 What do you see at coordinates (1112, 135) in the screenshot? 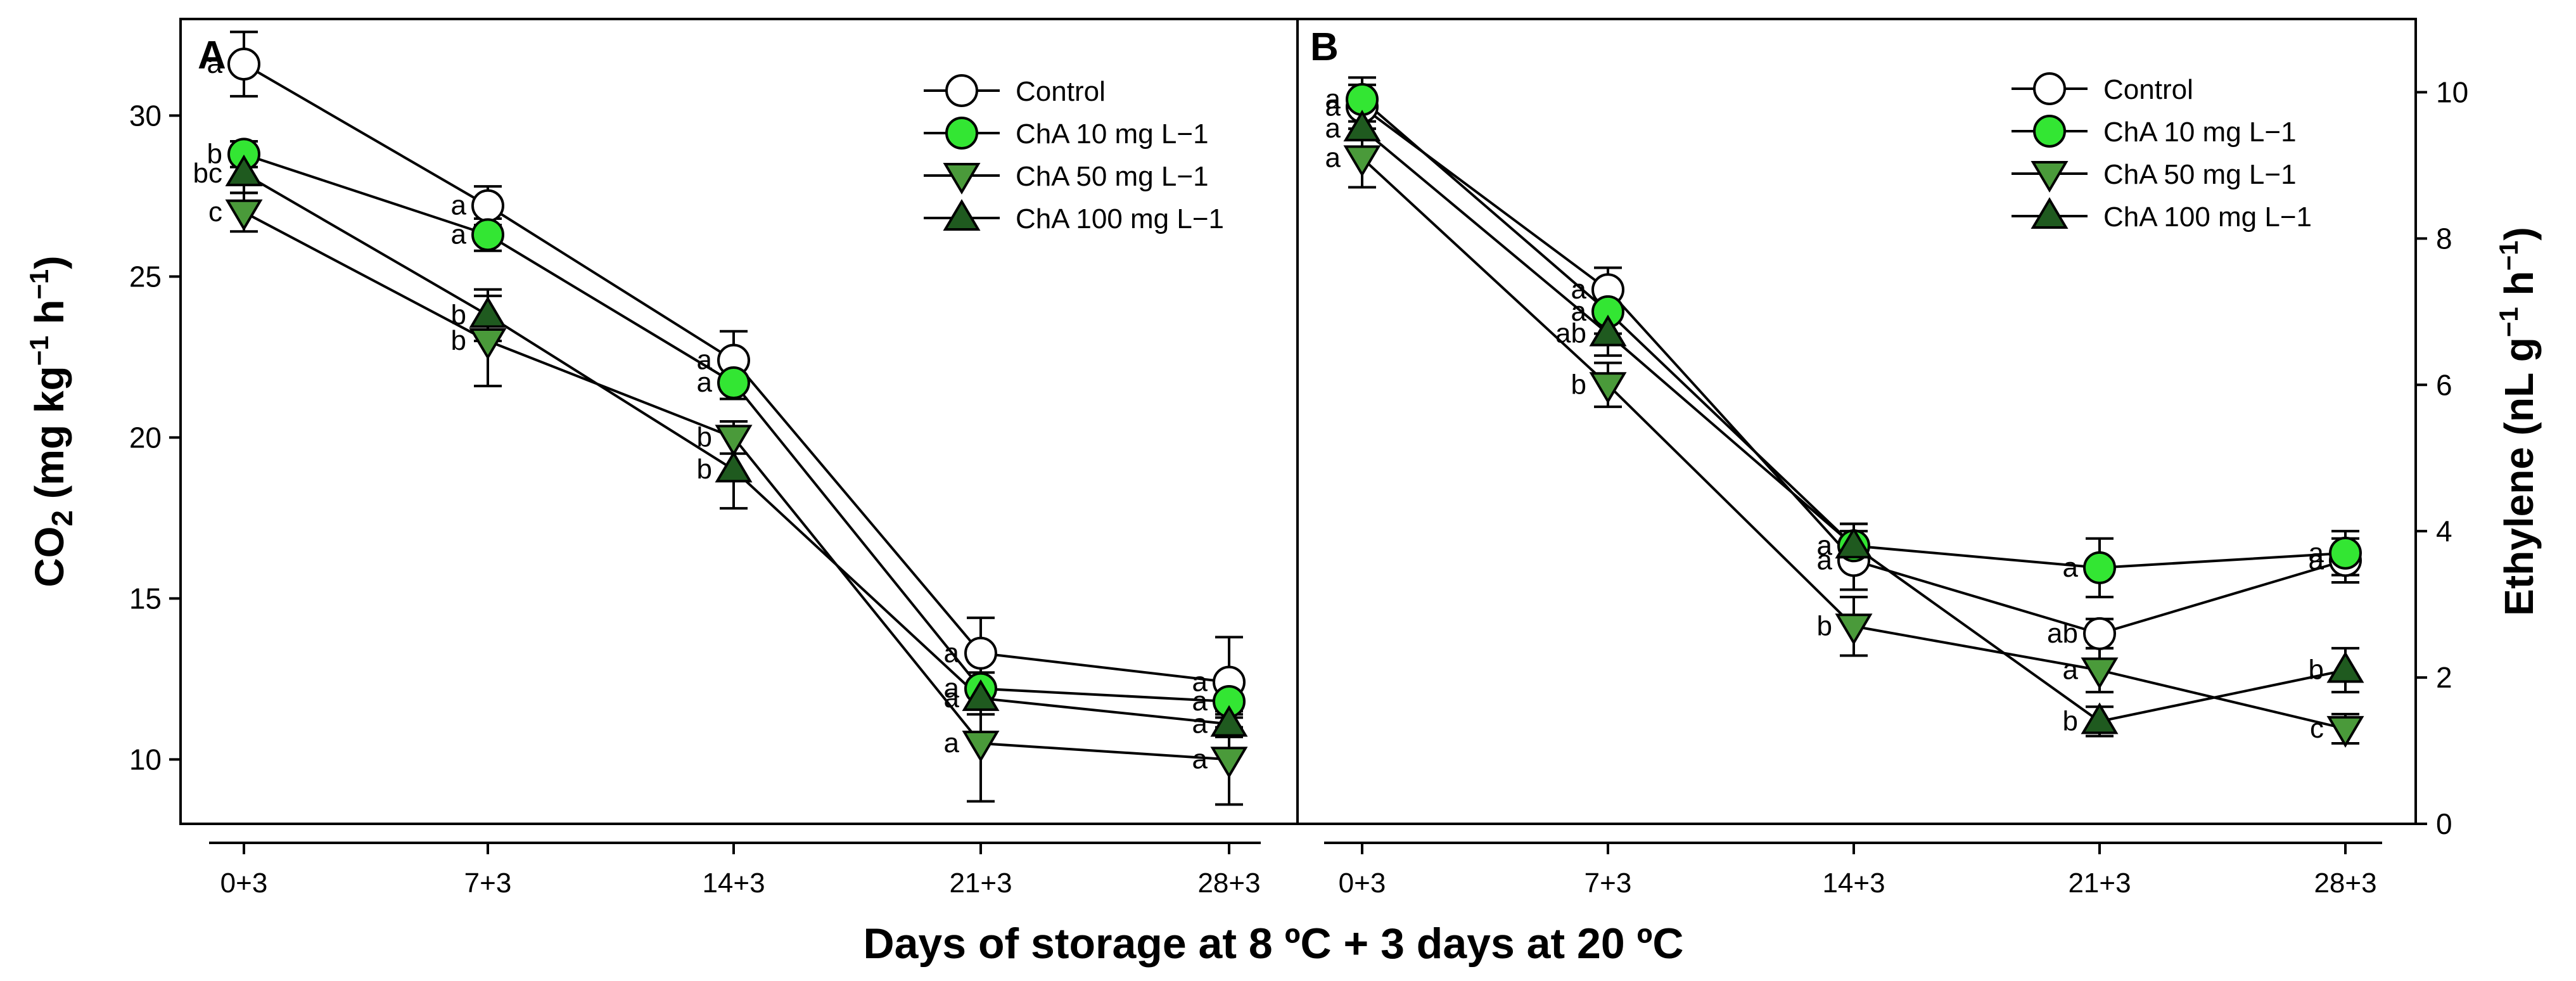
I see `panel-a-legend-label: ChA 10 mg L−1` at bounding box center [1112, 135].